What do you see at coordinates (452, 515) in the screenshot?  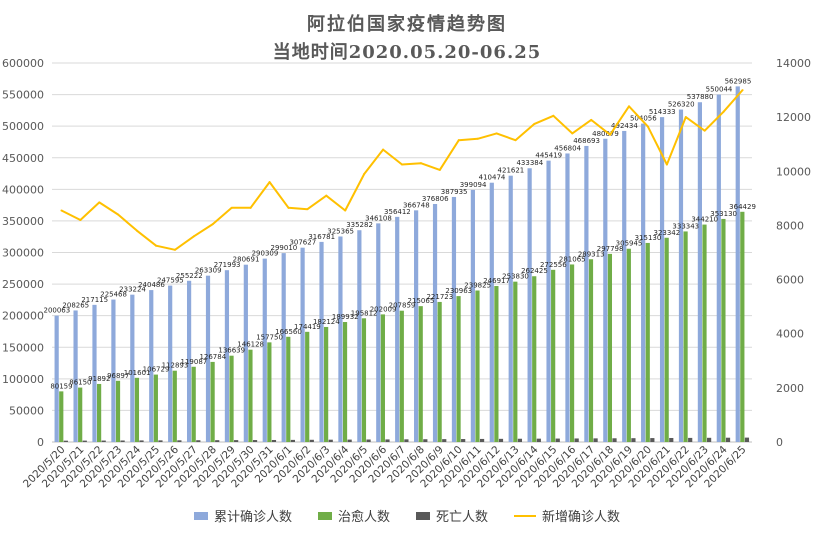 I see `legend-item-deaths: 死亡人数` at bounding box center [452, 515].